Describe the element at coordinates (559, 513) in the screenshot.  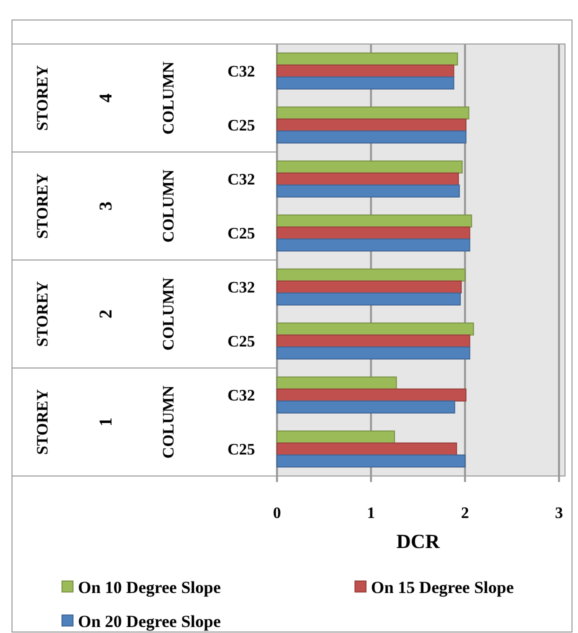
I see `x-tick-label: 3` at that location.